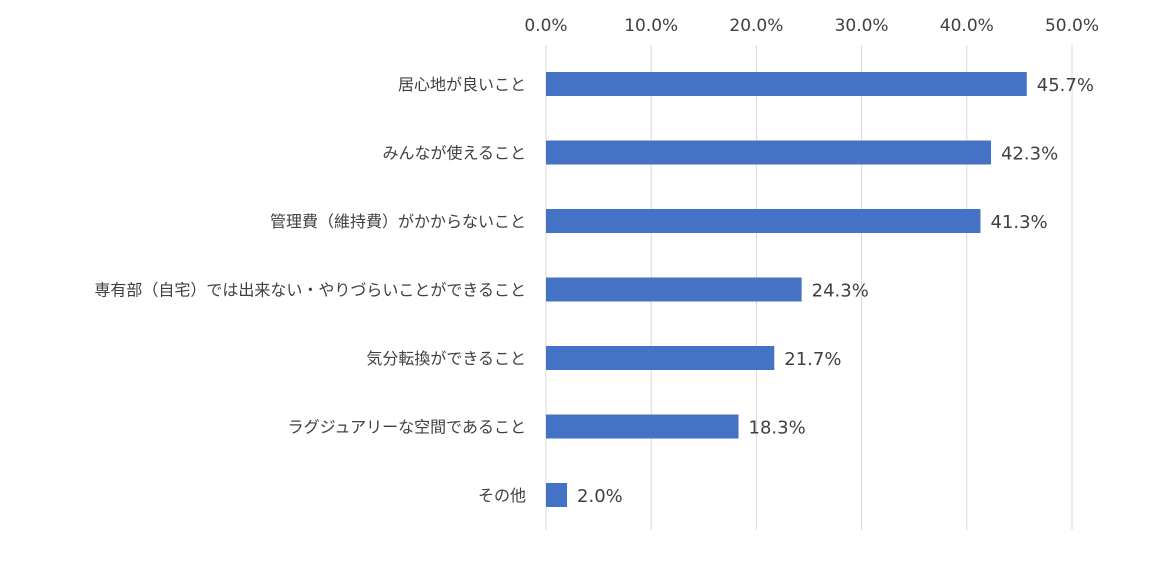  Describe the element at coordinates (840, 291) in the screenshot. I see `data-label: 24.3%` at that location.